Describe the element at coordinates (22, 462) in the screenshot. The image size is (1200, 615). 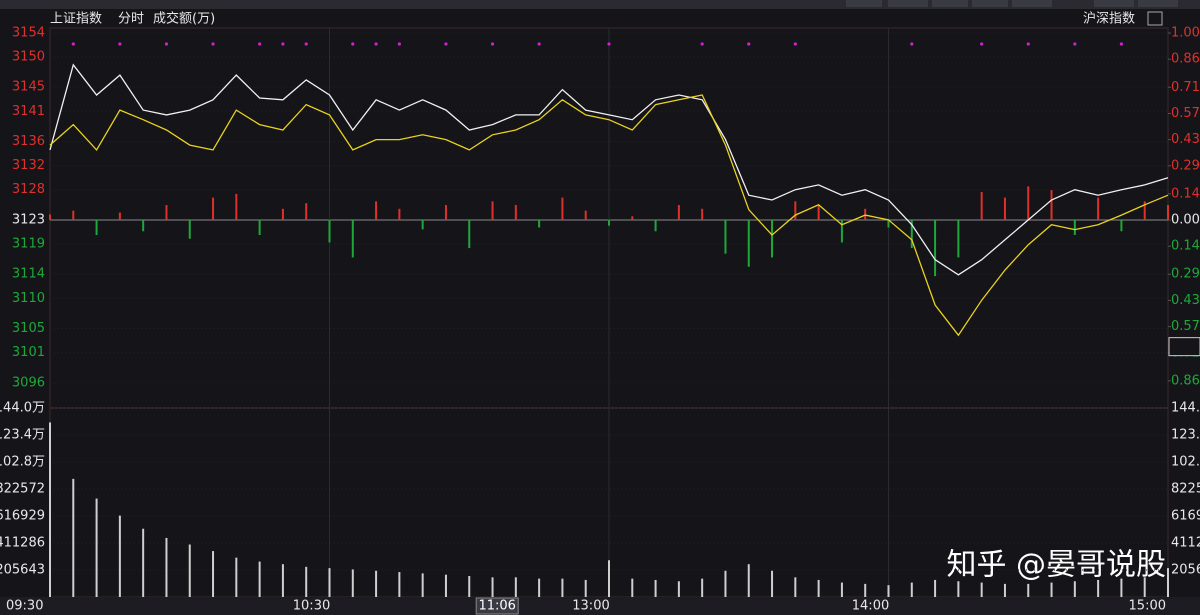
I see `volume-tick-label: 102.8万` at that location.